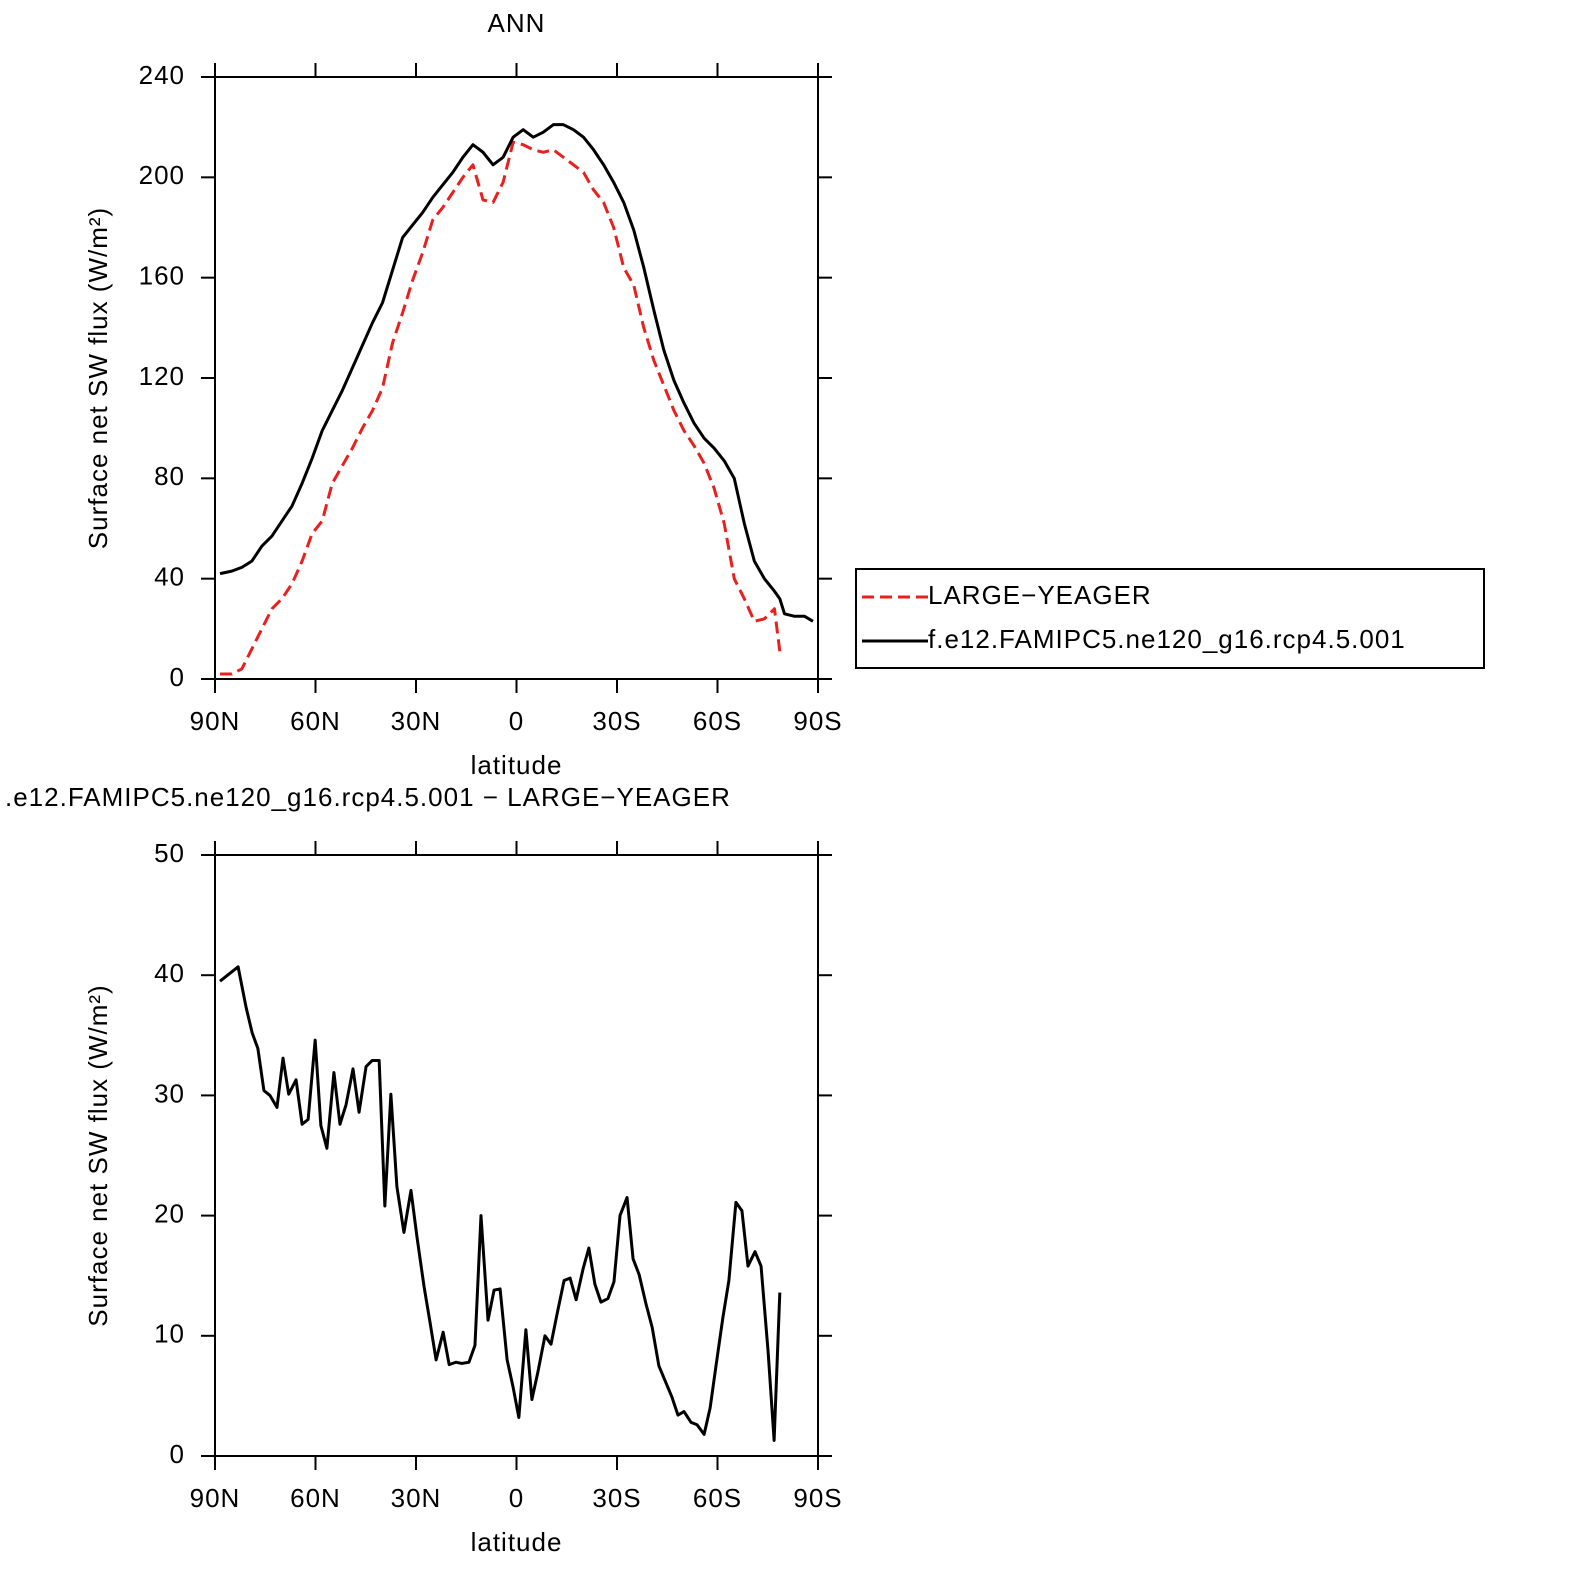 The height and width of the screenshot is (1574, 1577). What do you see at coordinates (1040, 595) in the screenshot?
I see `legend-label: LARGE−YEAGER` at bounding box center [1040, 595].